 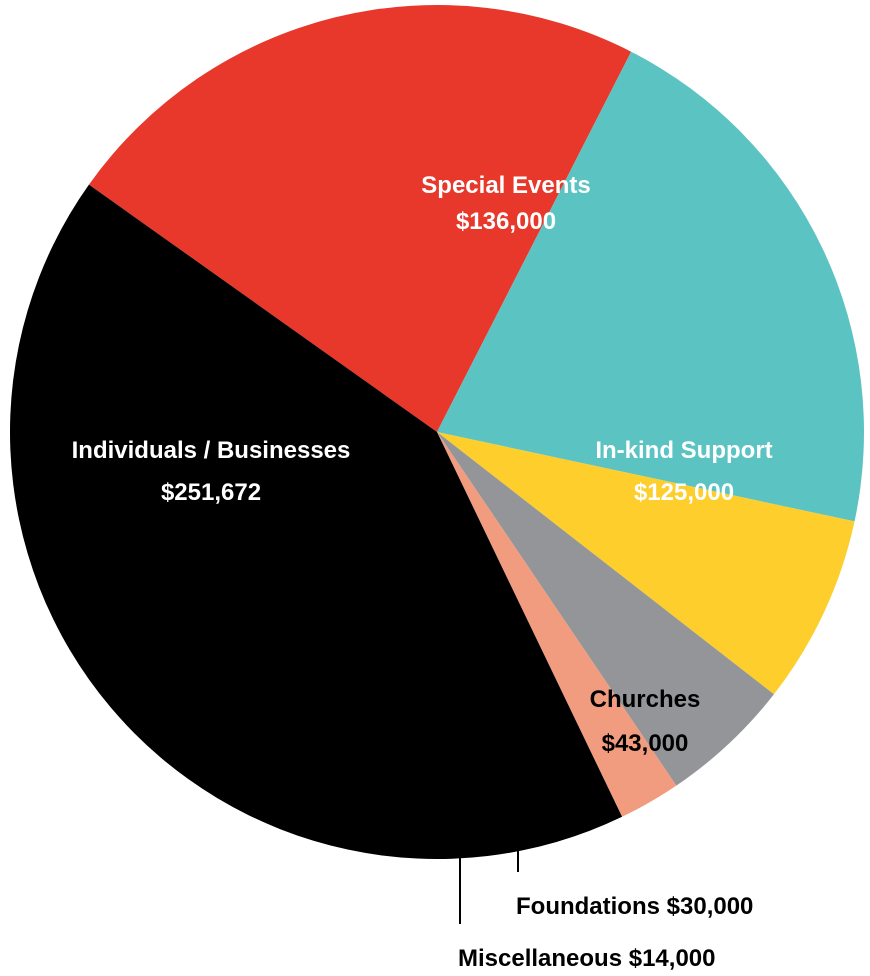 What do you see at coordinates (645, 743) in the screenshot?
I see `slice-label-value: $43,000` at bounding box center [645, 743].